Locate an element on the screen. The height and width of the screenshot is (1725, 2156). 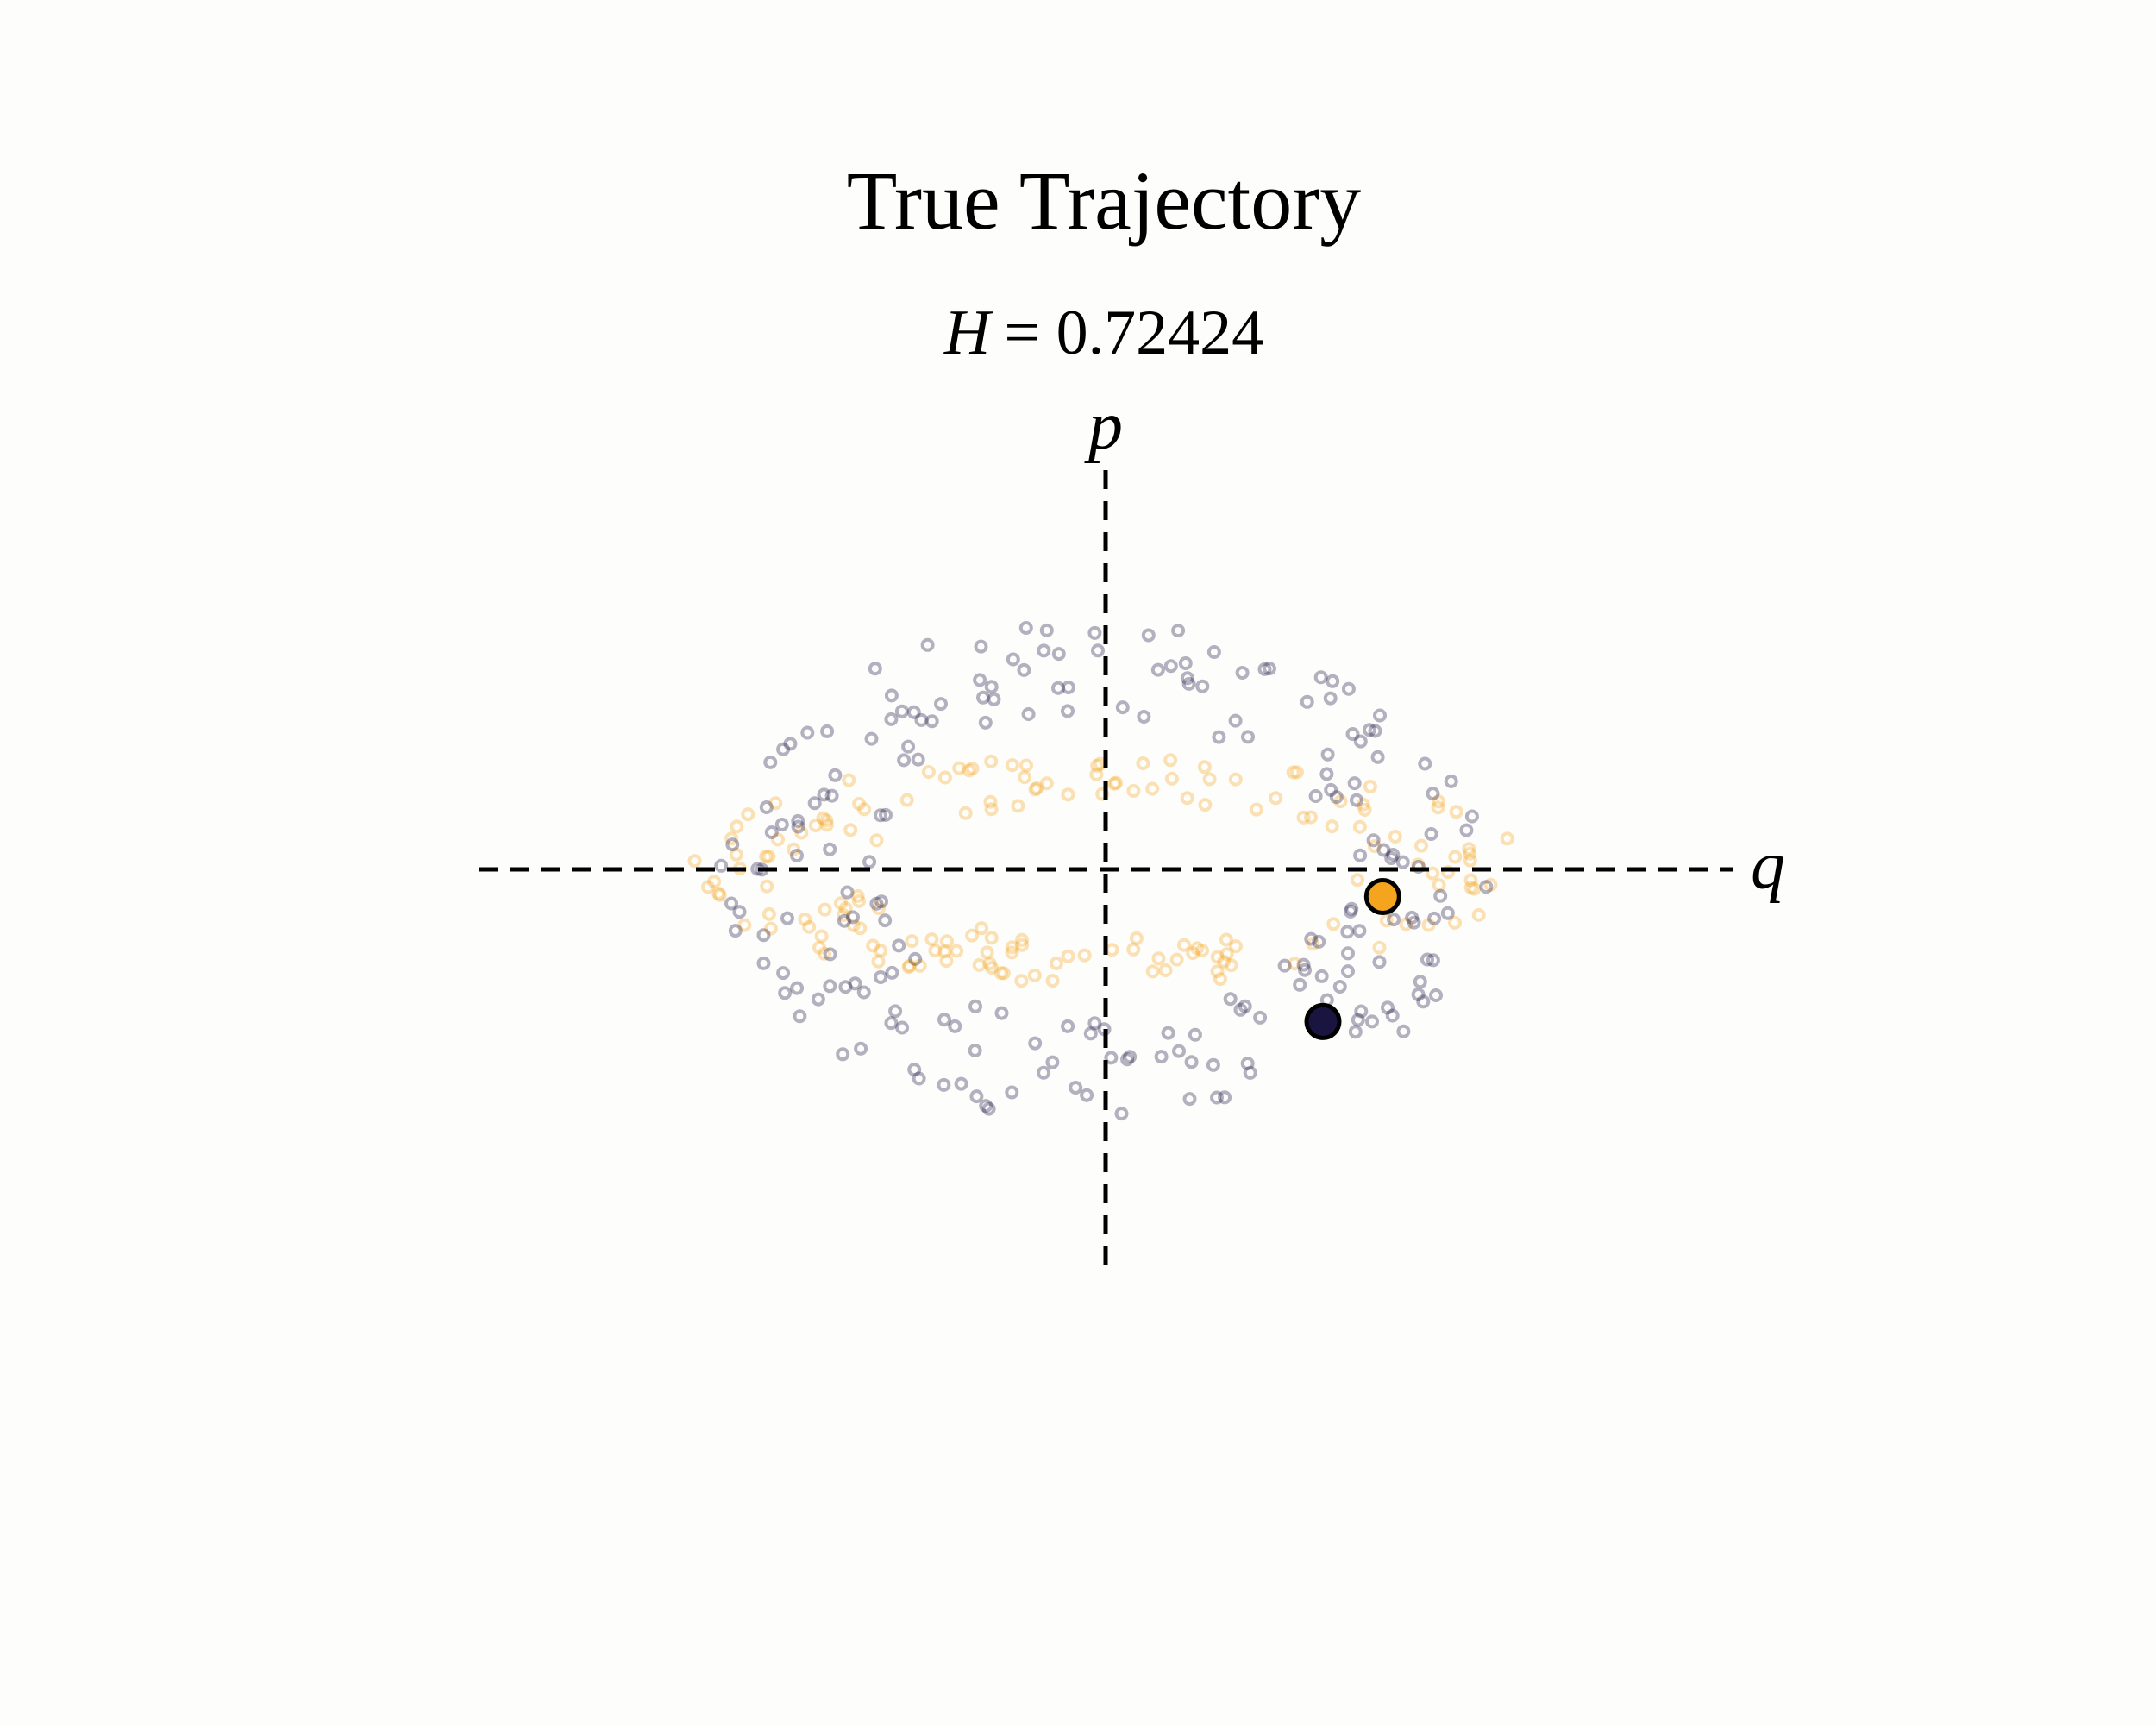
q-axis-label: q is located at coordinates (1768, 866).